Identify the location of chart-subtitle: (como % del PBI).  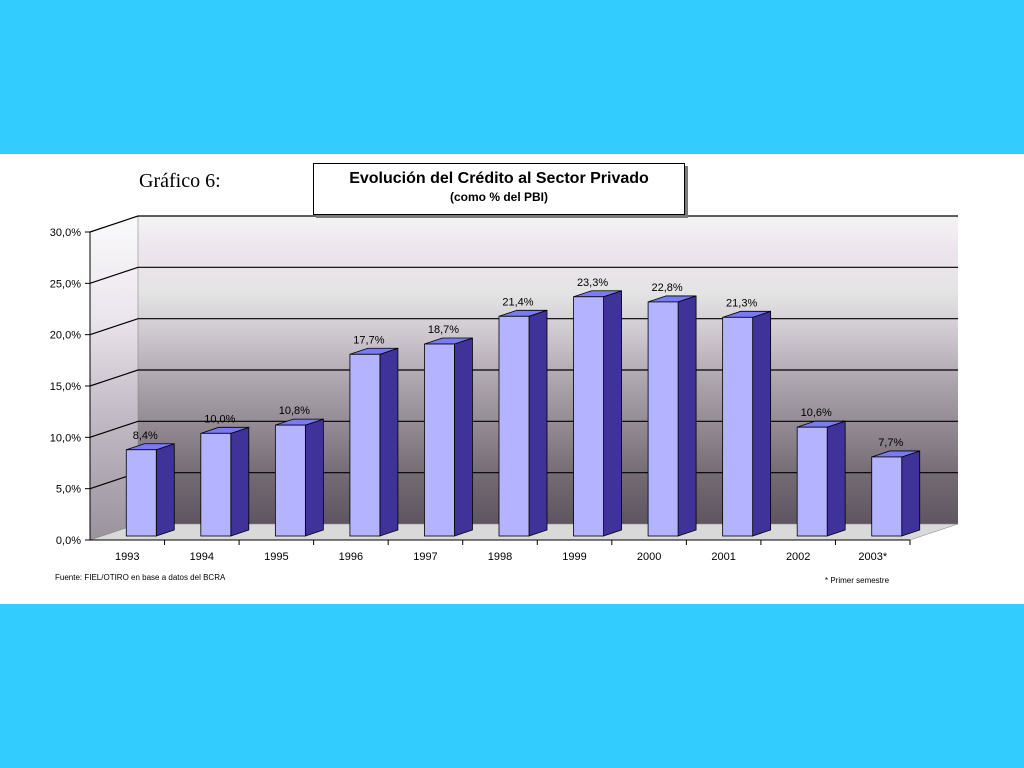
(498, 197).